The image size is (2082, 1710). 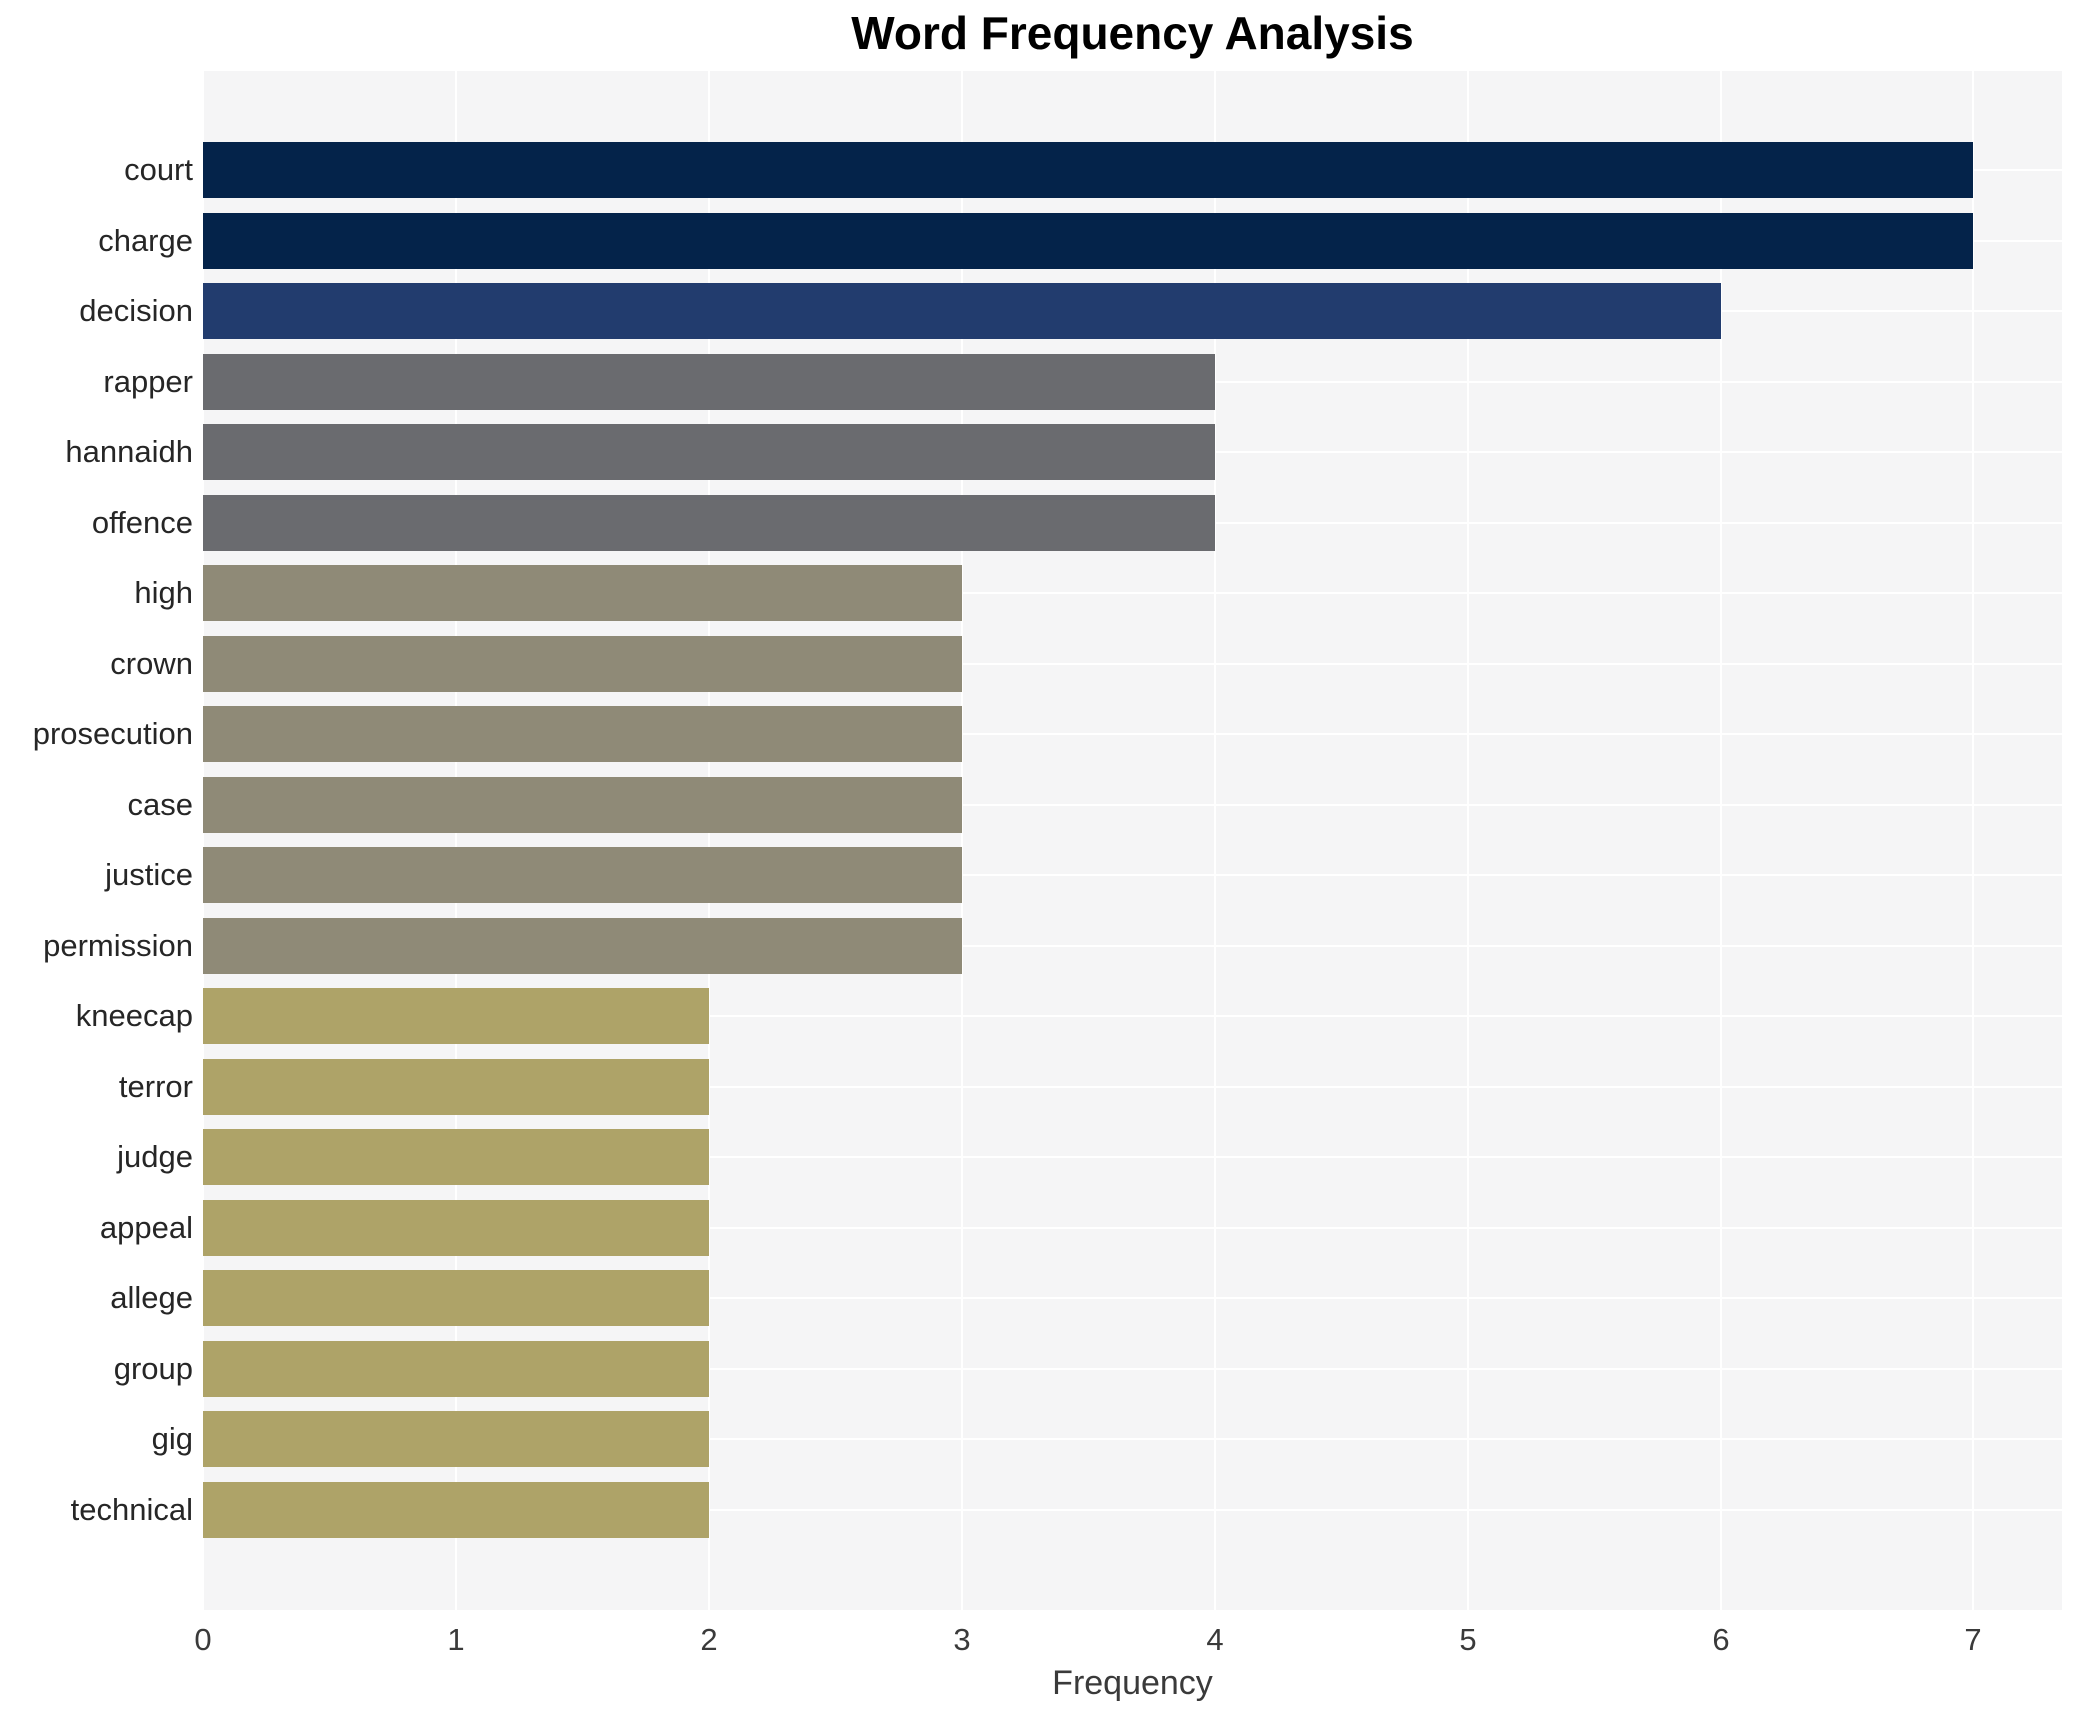 What do you see at coordinates (134, 1015) in the screenshot?
I see `y-tick-label-kneecap: kneecap` at bounding box center [134, 1015].